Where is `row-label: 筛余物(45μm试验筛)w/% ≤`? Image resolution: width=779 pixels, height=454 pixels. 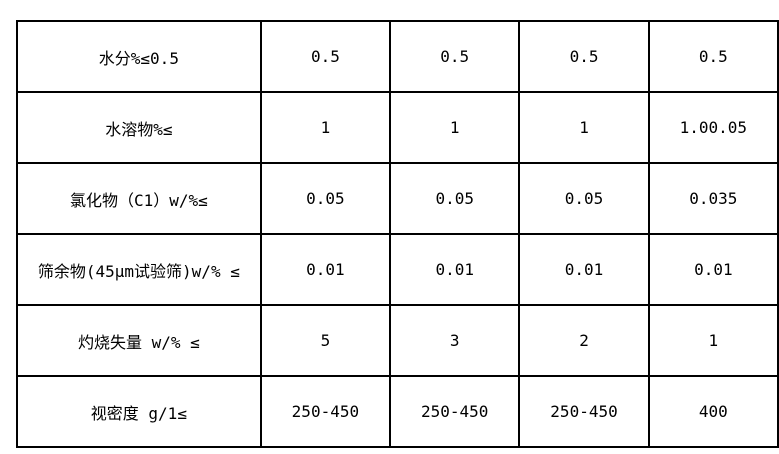 row-label: 筛余物(45μm试验筛)w/% ≤ is located at coordinates (139, 269).